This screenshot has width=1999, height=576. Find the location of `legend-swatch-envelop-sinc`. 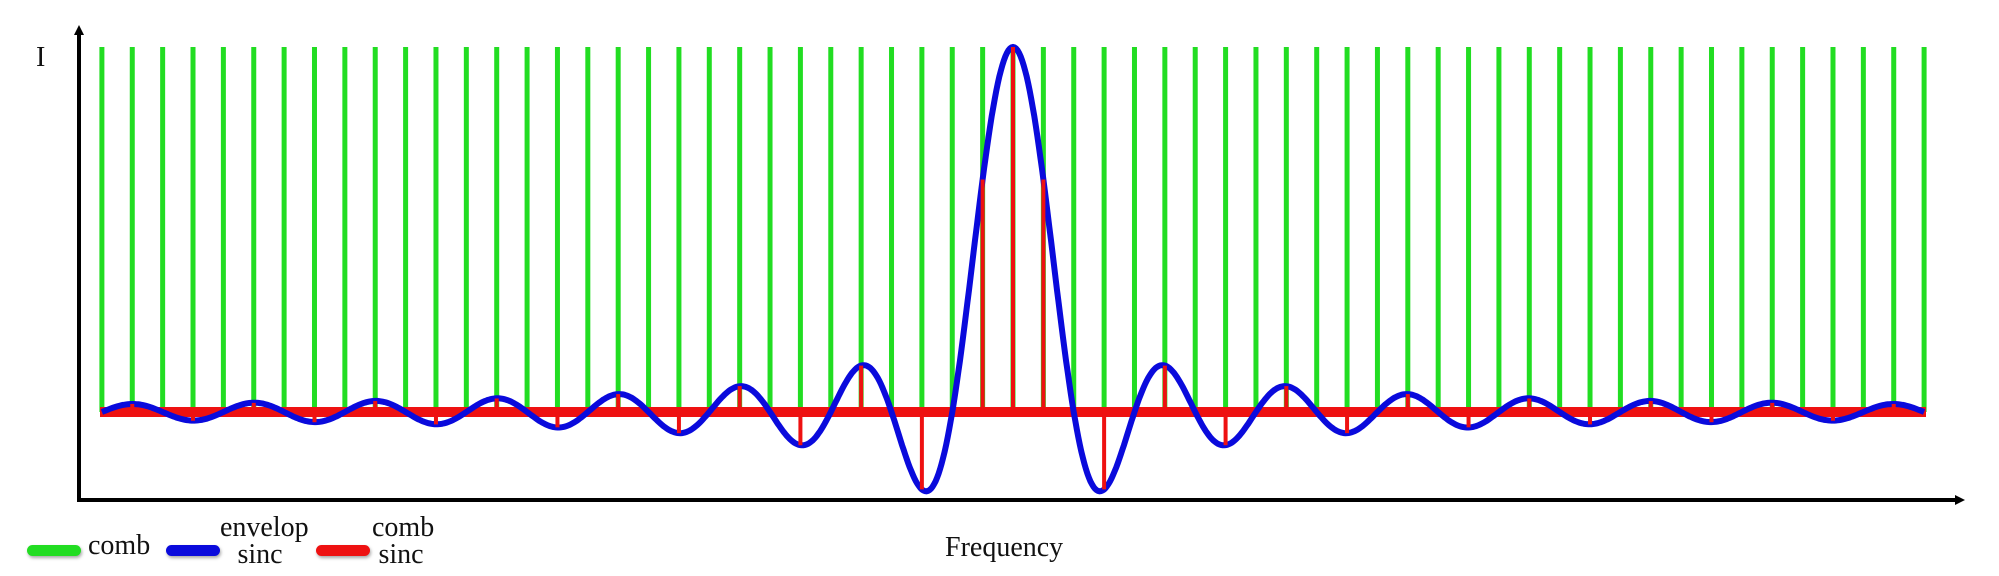

legend-swatch-envelop-sinc is located at coordinates (193, 550).